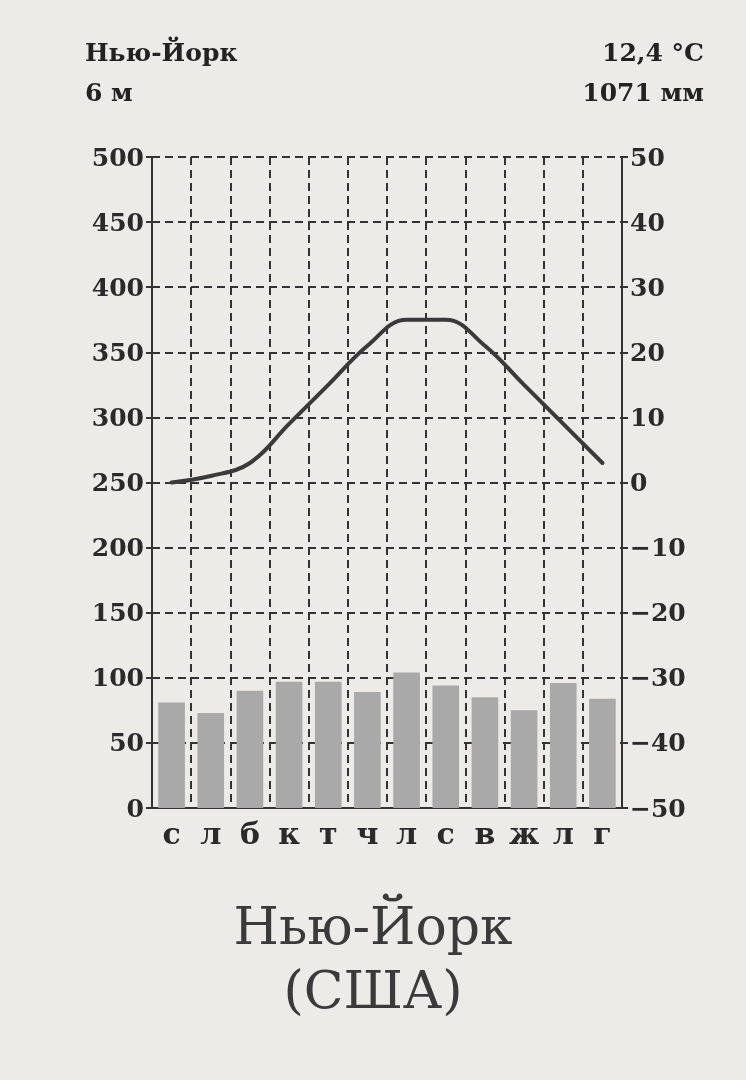  I want to click on y-tick-label: 300, so click(117, 417).